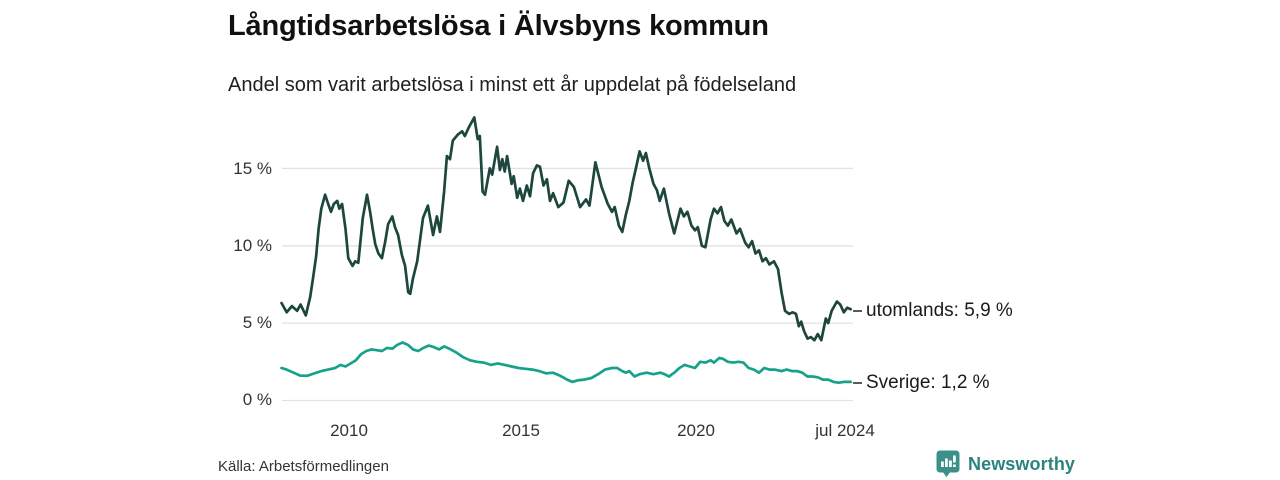 The height and width of the screenshot is (480, 1280). I want to click on sverige-label-dash, so click(857, 383).